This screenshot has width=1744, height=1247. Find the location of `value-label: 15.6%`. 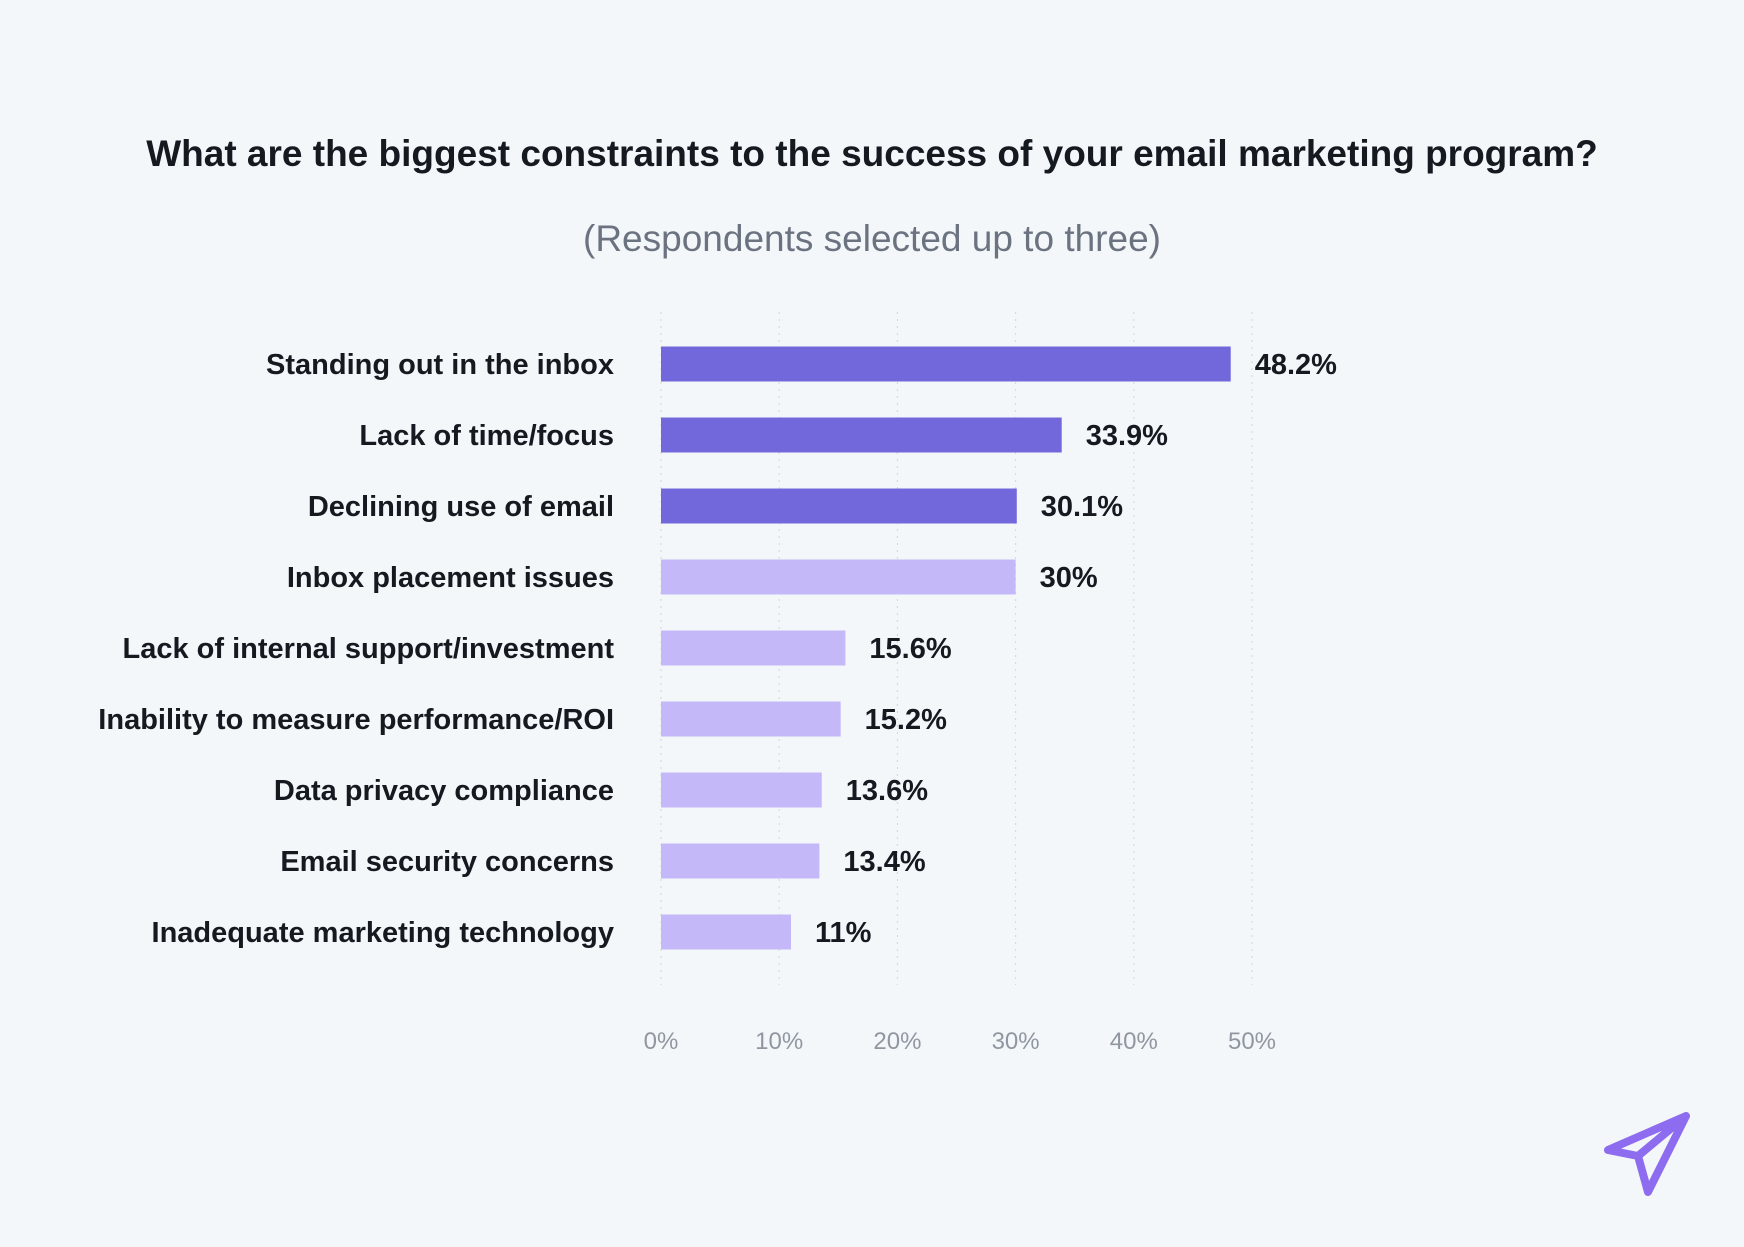

value-label: 15.6% is located at coordinates (910, 649).